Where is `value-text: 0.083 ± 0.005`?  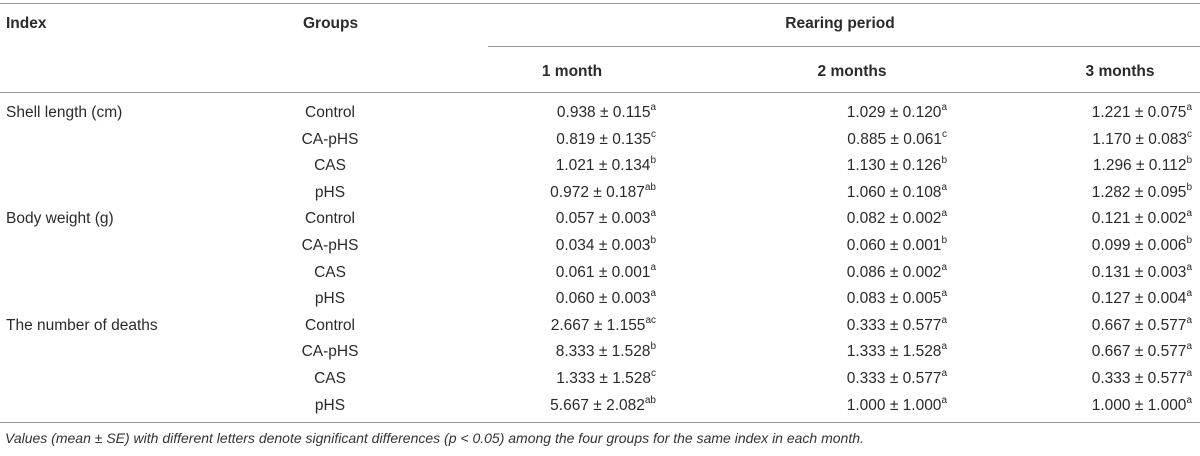
value-text: 0.083 ± 0.005 is located at coordinates (894, 298).